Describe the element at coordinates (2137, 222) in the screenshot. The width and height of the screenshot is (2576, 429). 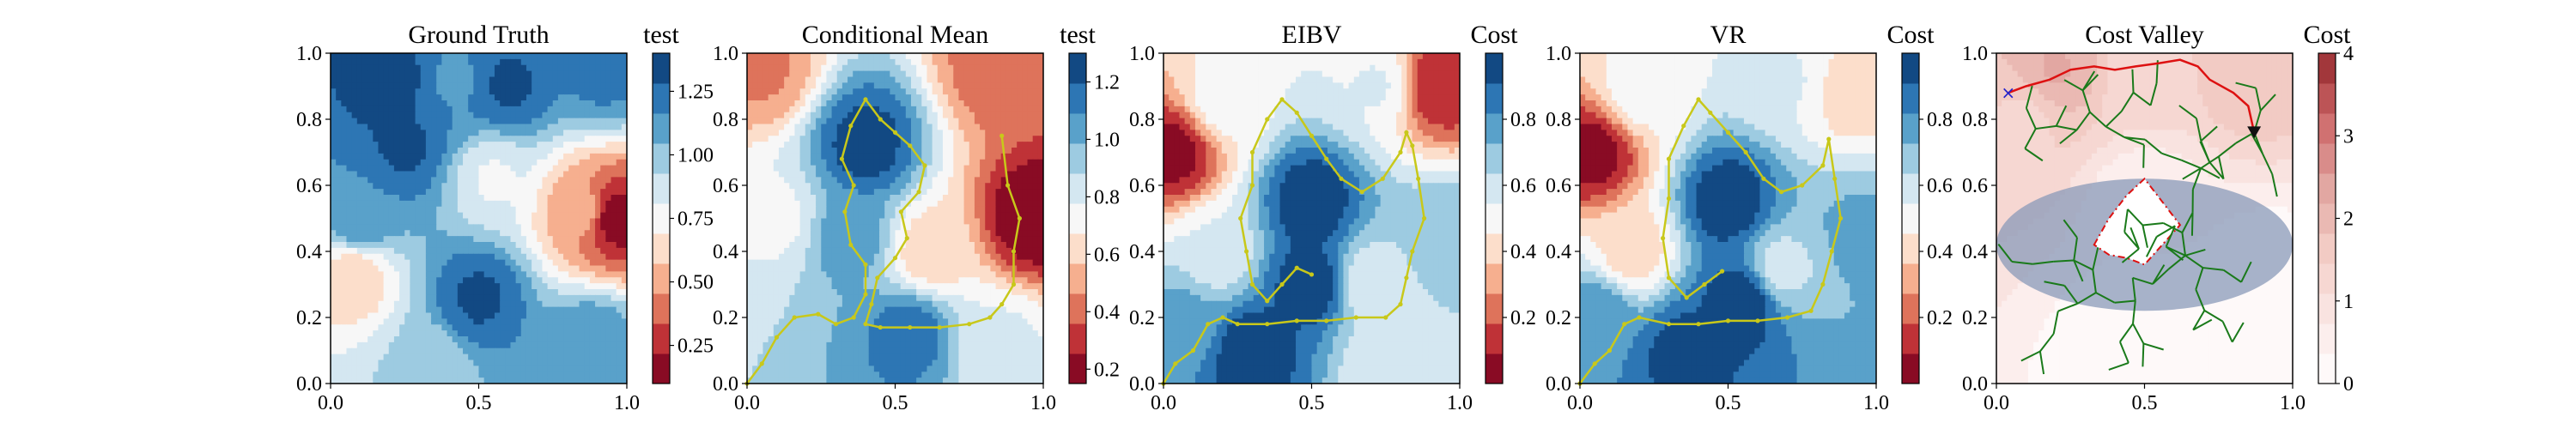
I see `boundary-polygon` at that location.